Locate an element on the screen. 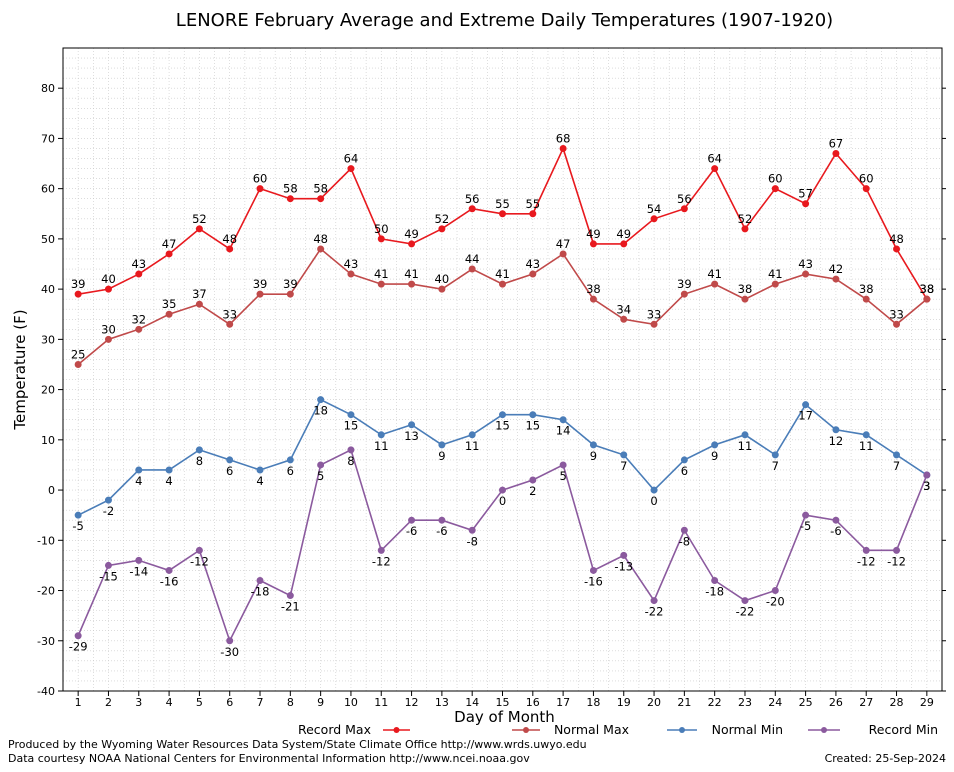  data-label-normal-max: 35 is located at coordinates (169, 304).